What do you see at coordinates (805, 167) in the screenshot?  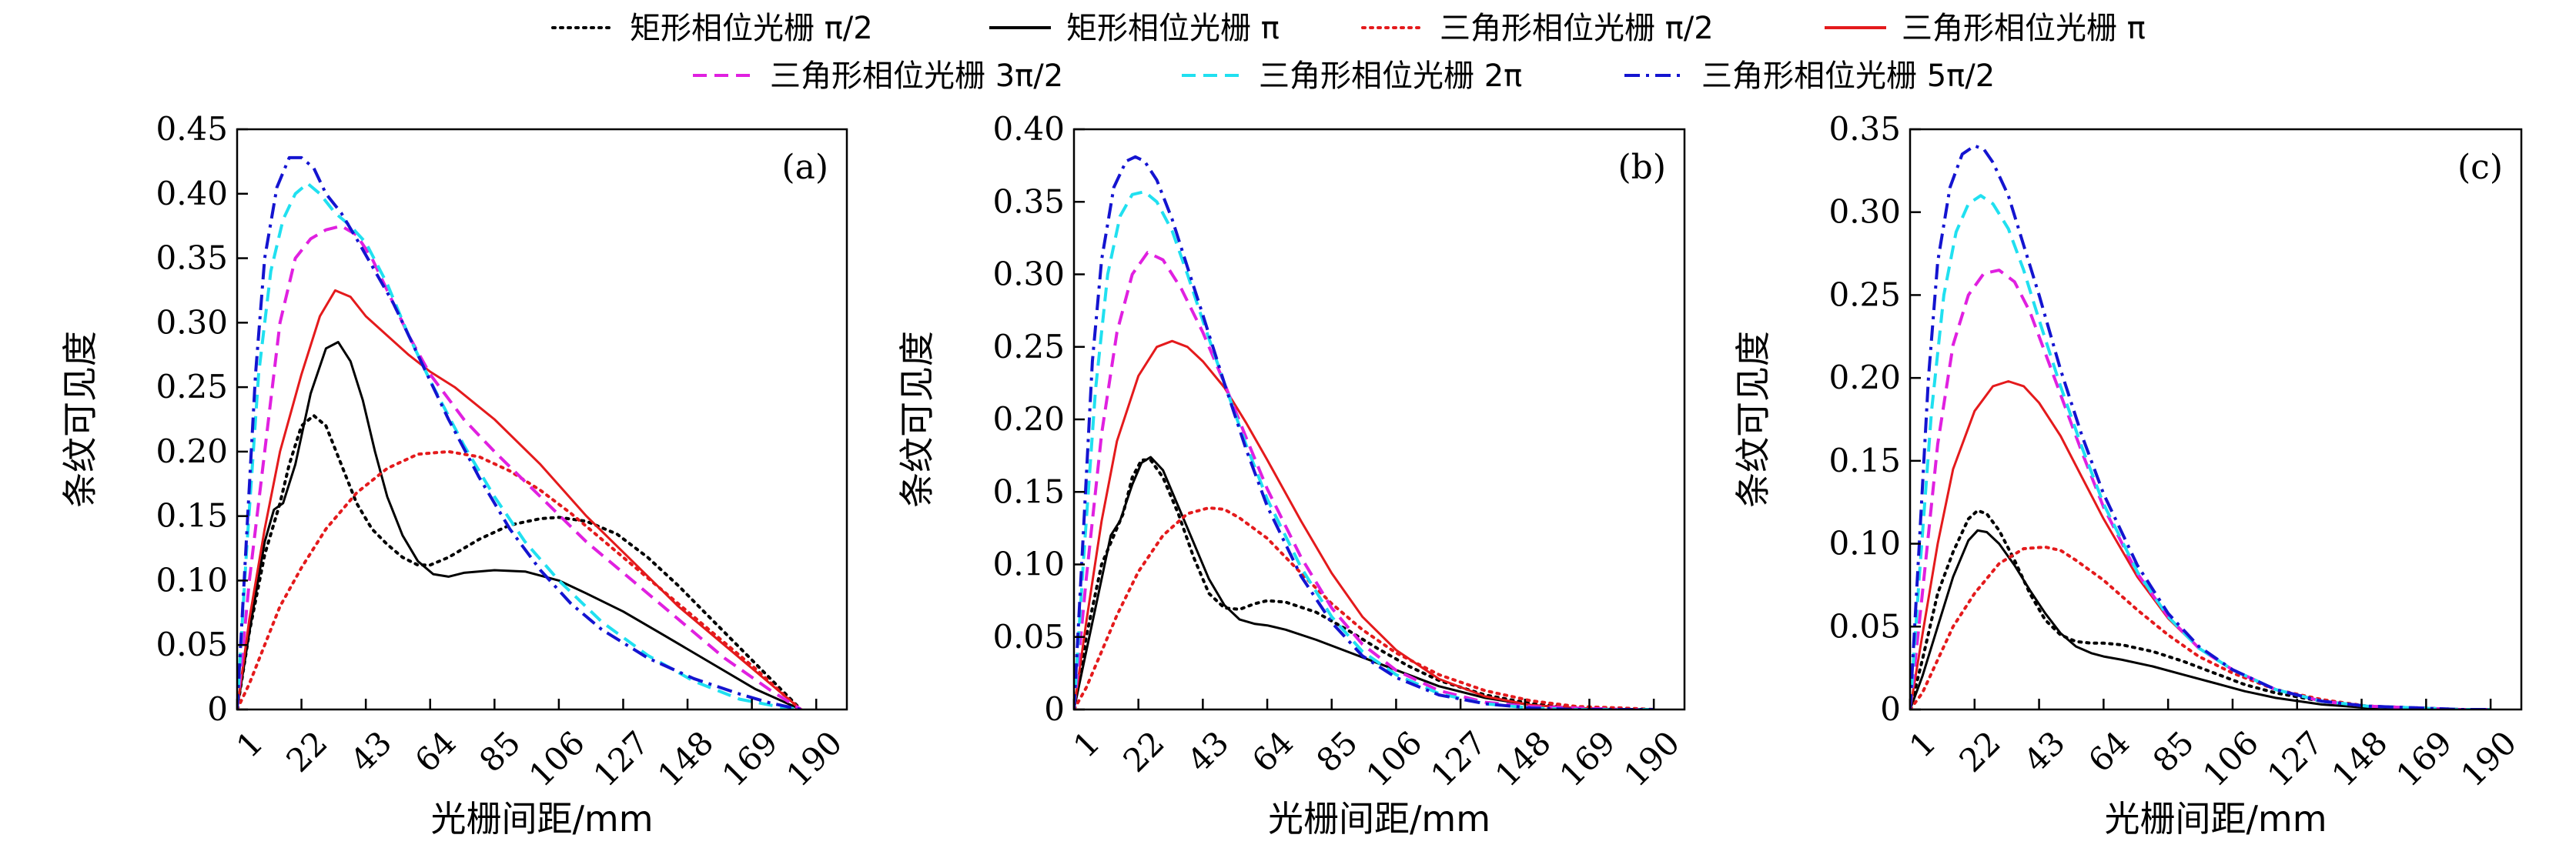 I see `panel-label: (a)` at bounding box center [805, 167].